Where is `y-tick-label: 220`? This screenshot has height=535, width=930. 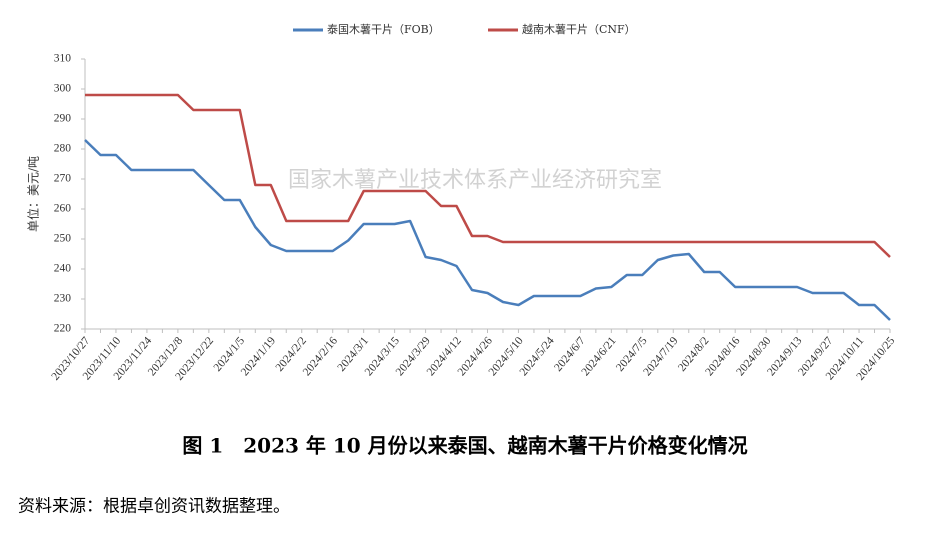
y-tick-label: 220 is located at coordinates (63, 329).